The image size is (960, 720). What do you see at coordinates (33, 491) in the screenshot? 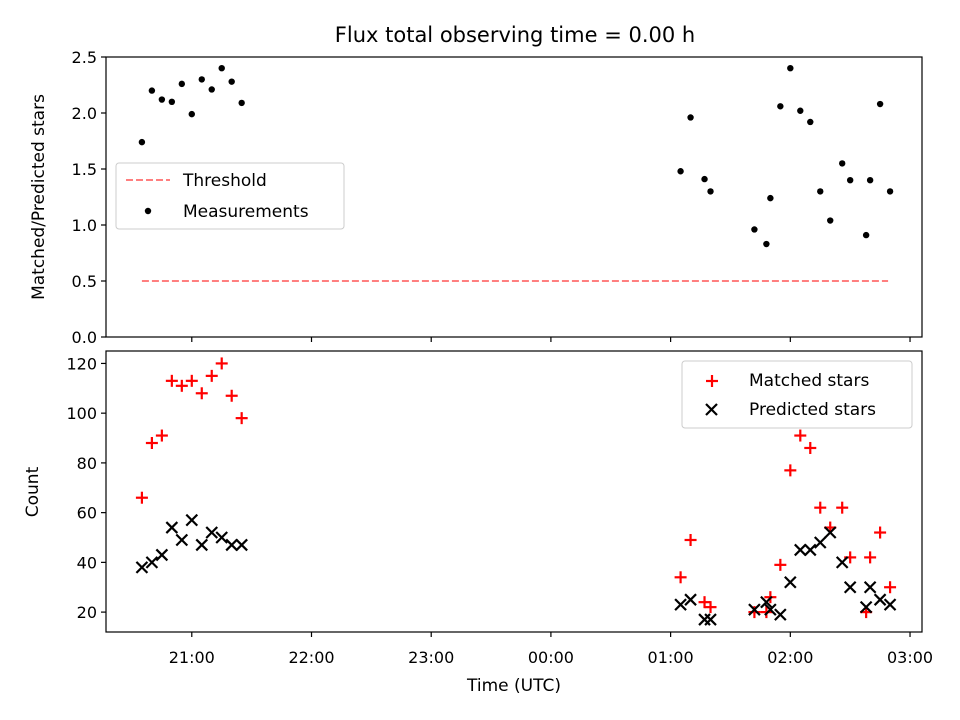
I see `bottom-y-axis-label: Count` at bounding box center [33, 491].